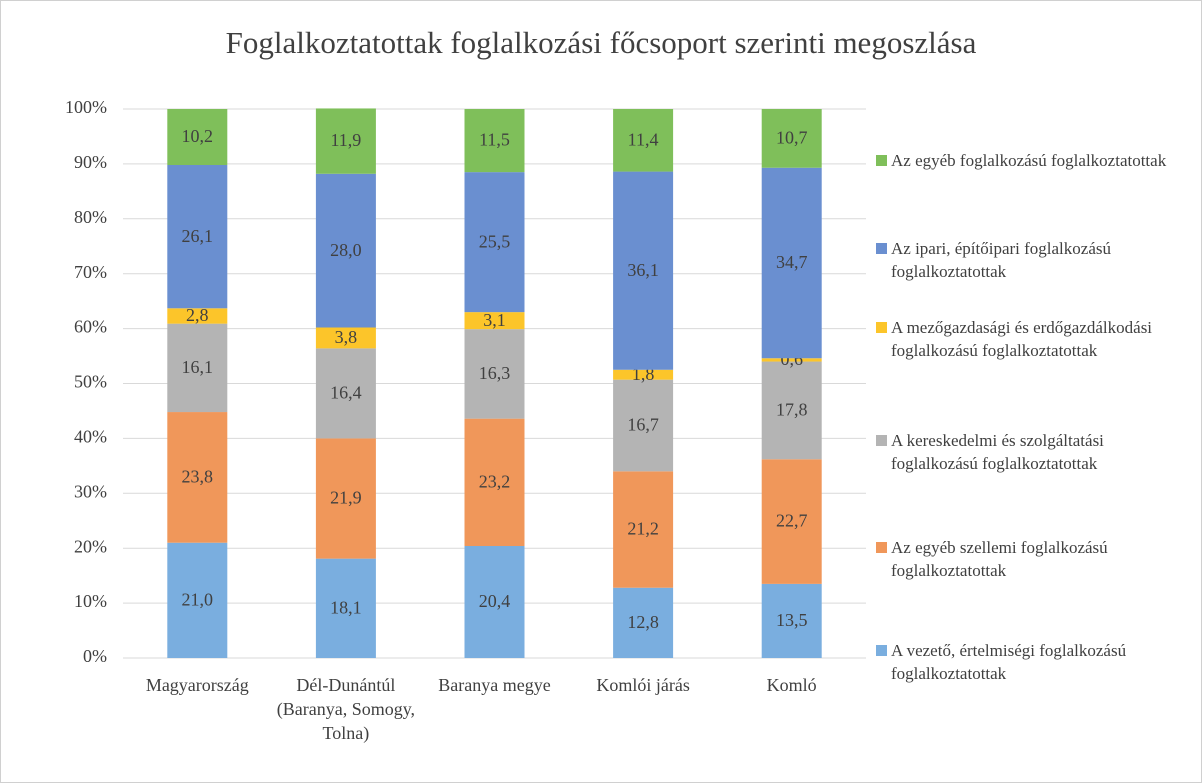 This screenshot has height=783, width=1202. I want to click on data-label: 16,1, so click(198, 367).